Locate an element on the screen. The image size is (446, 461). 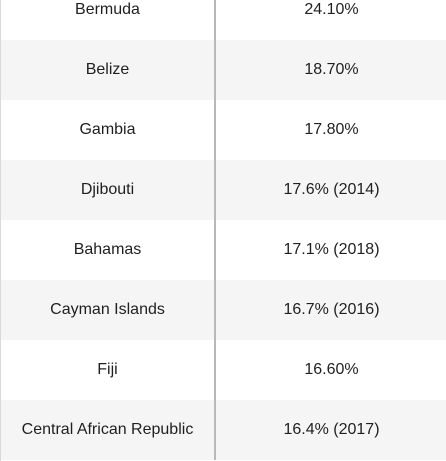
country-cell: Central African Republic is located at coordinates (108, 430).